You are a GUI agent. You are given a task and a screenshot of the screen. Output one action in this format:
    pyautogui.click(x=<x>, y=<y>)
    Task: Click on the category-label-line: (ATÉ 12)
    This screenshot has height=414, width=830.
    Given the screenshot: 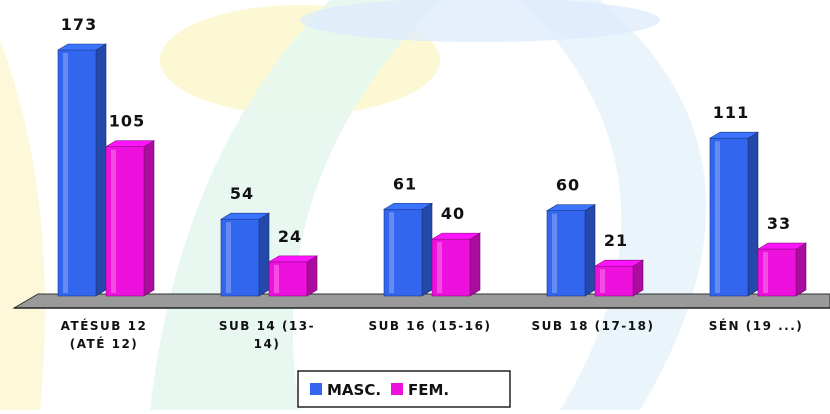 What is the action you would take?
    pyautogui.click(x=104, y=343)
    